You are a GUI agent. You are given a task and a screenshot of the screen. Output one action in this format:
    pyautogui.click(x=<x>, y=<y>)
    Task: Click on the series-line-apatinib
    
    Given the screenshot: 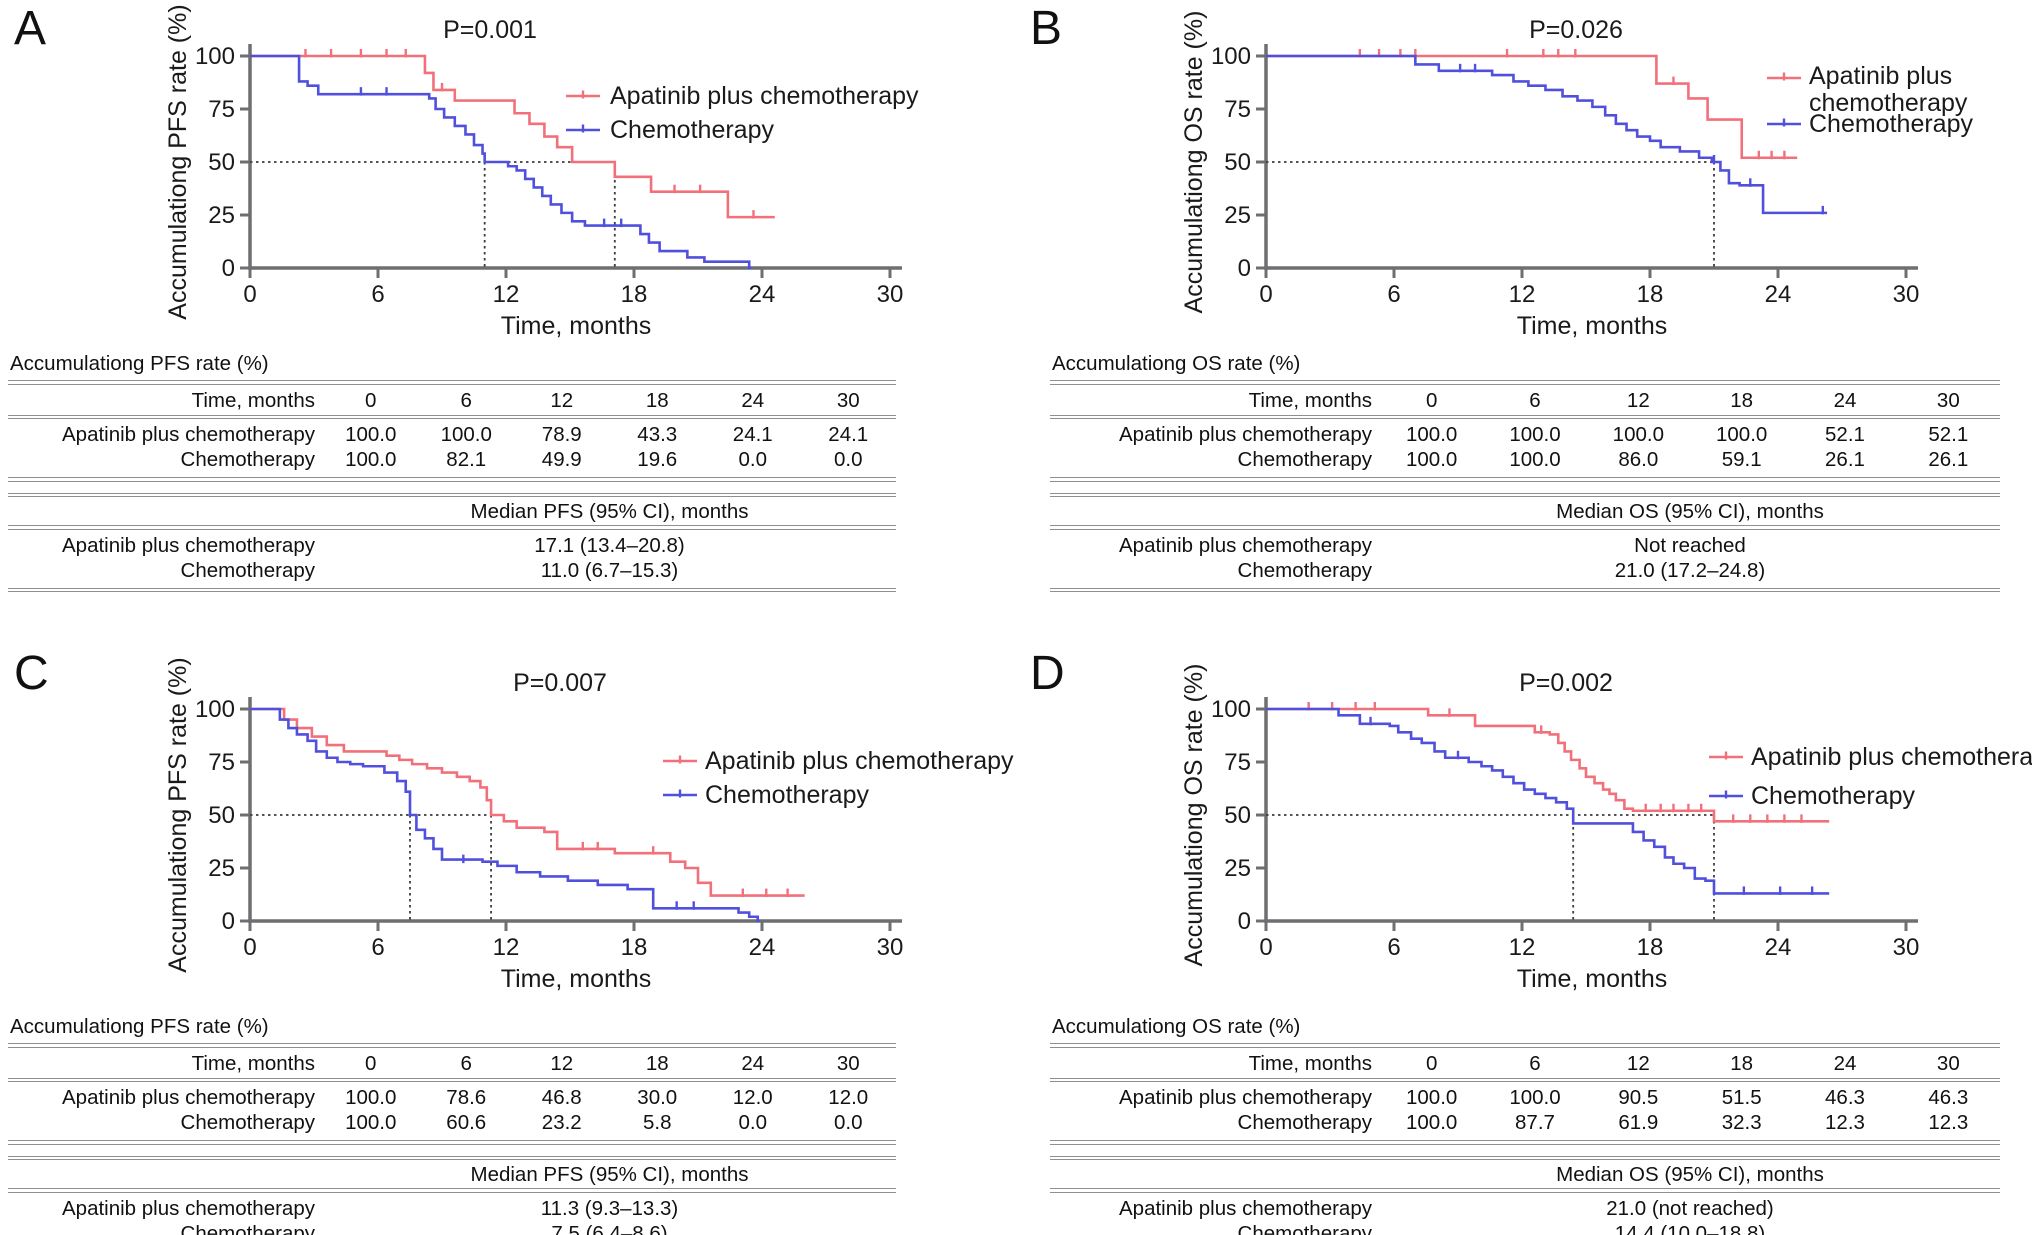 What is the action you would take?
    pyautogui.click(x=527, y=802)
    